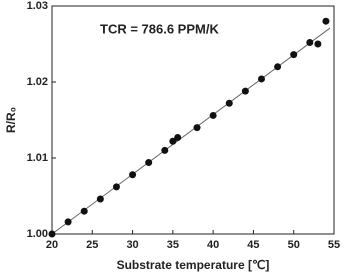 The height and width of the screenshot is (275, 347). Describe the element at coordinates (37, 158) in the screenshot. I see `y-tick-label: 1.01` at that location.